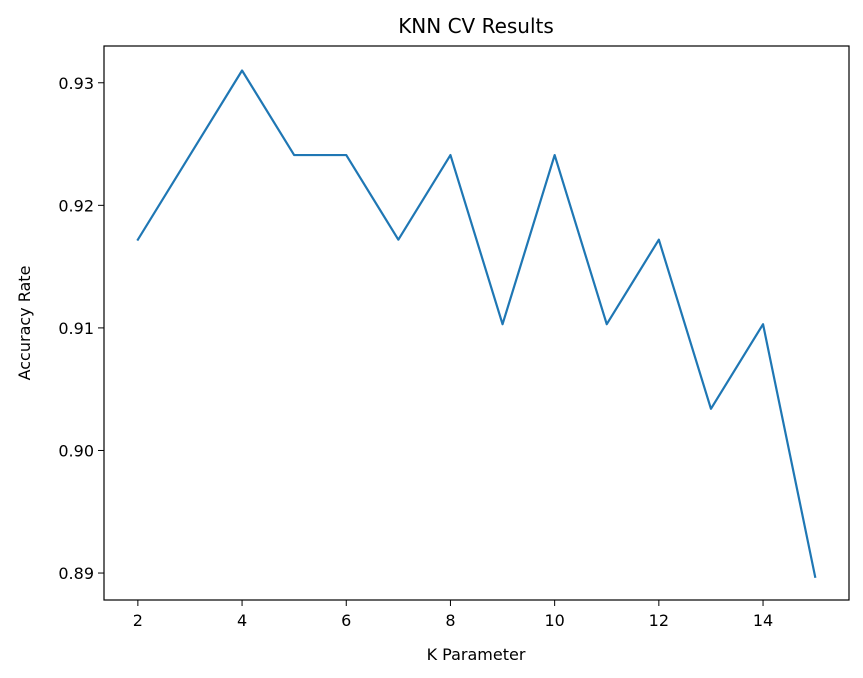 The width and height of the screenshot is (863, 678). I want to click on y-tick-label: 0.91, so click(76, 328).